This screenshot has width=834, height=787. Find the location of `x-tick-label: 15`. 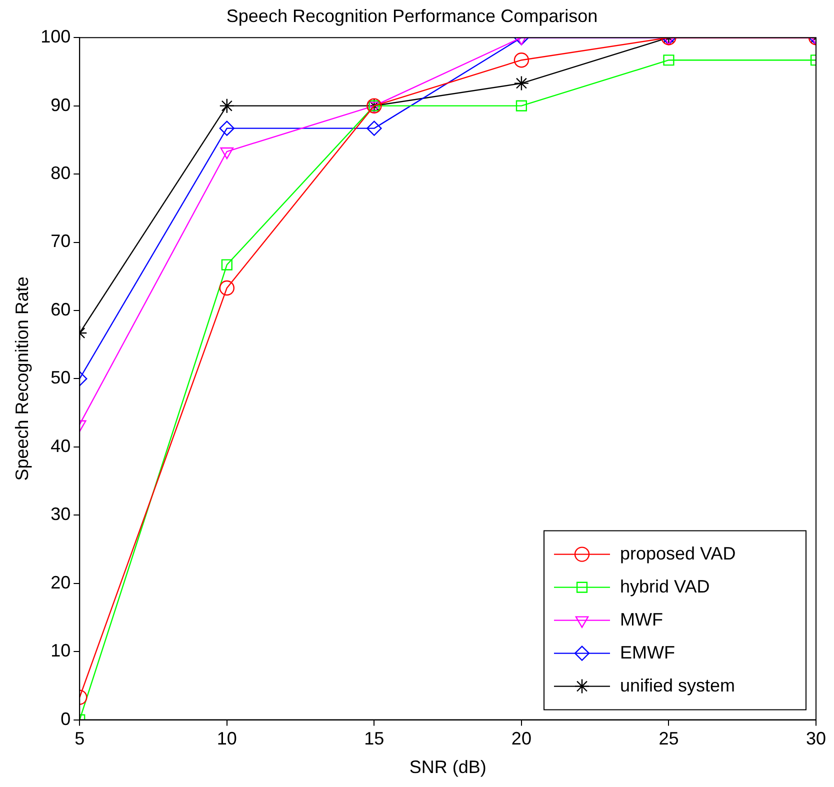

x-tick-label: 15 is located at coordinates (374, 738).